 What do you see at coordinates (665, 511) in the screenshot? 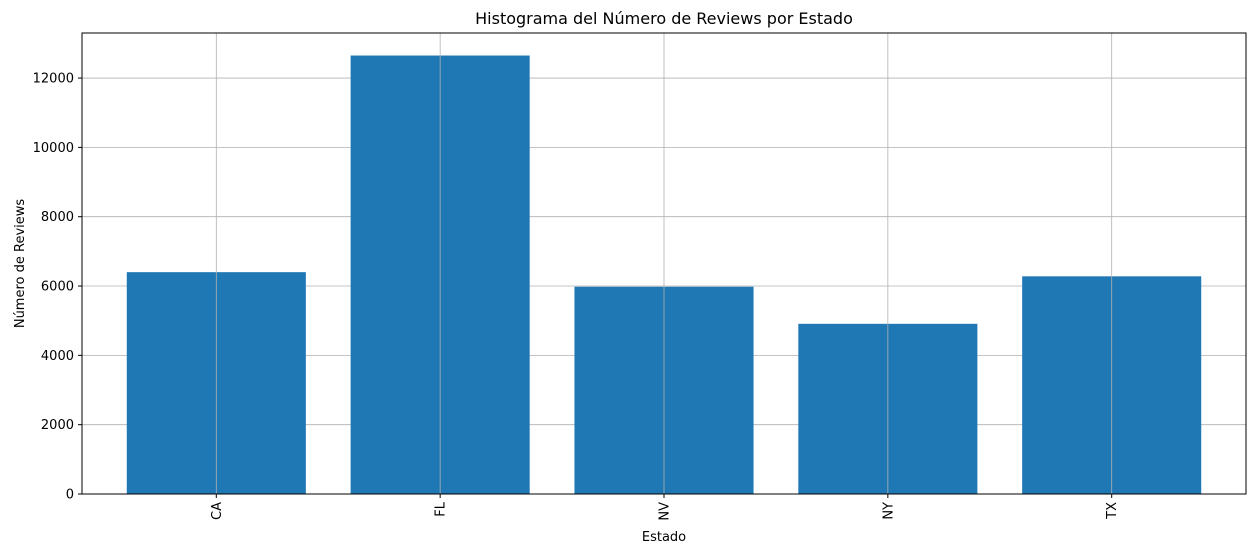
I see `x-tick-label: NV` at bounding box center [665, 511].